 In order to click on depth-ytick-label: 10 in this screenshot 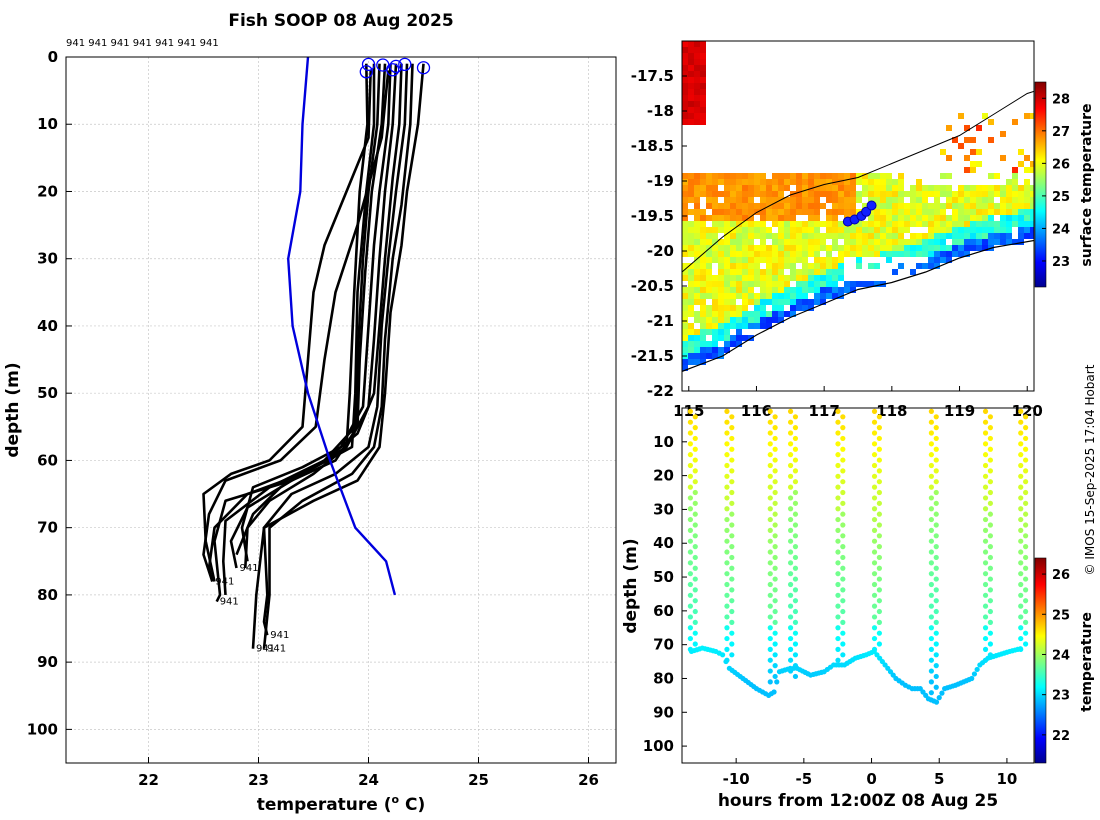, I will do `click(663, 442)`.